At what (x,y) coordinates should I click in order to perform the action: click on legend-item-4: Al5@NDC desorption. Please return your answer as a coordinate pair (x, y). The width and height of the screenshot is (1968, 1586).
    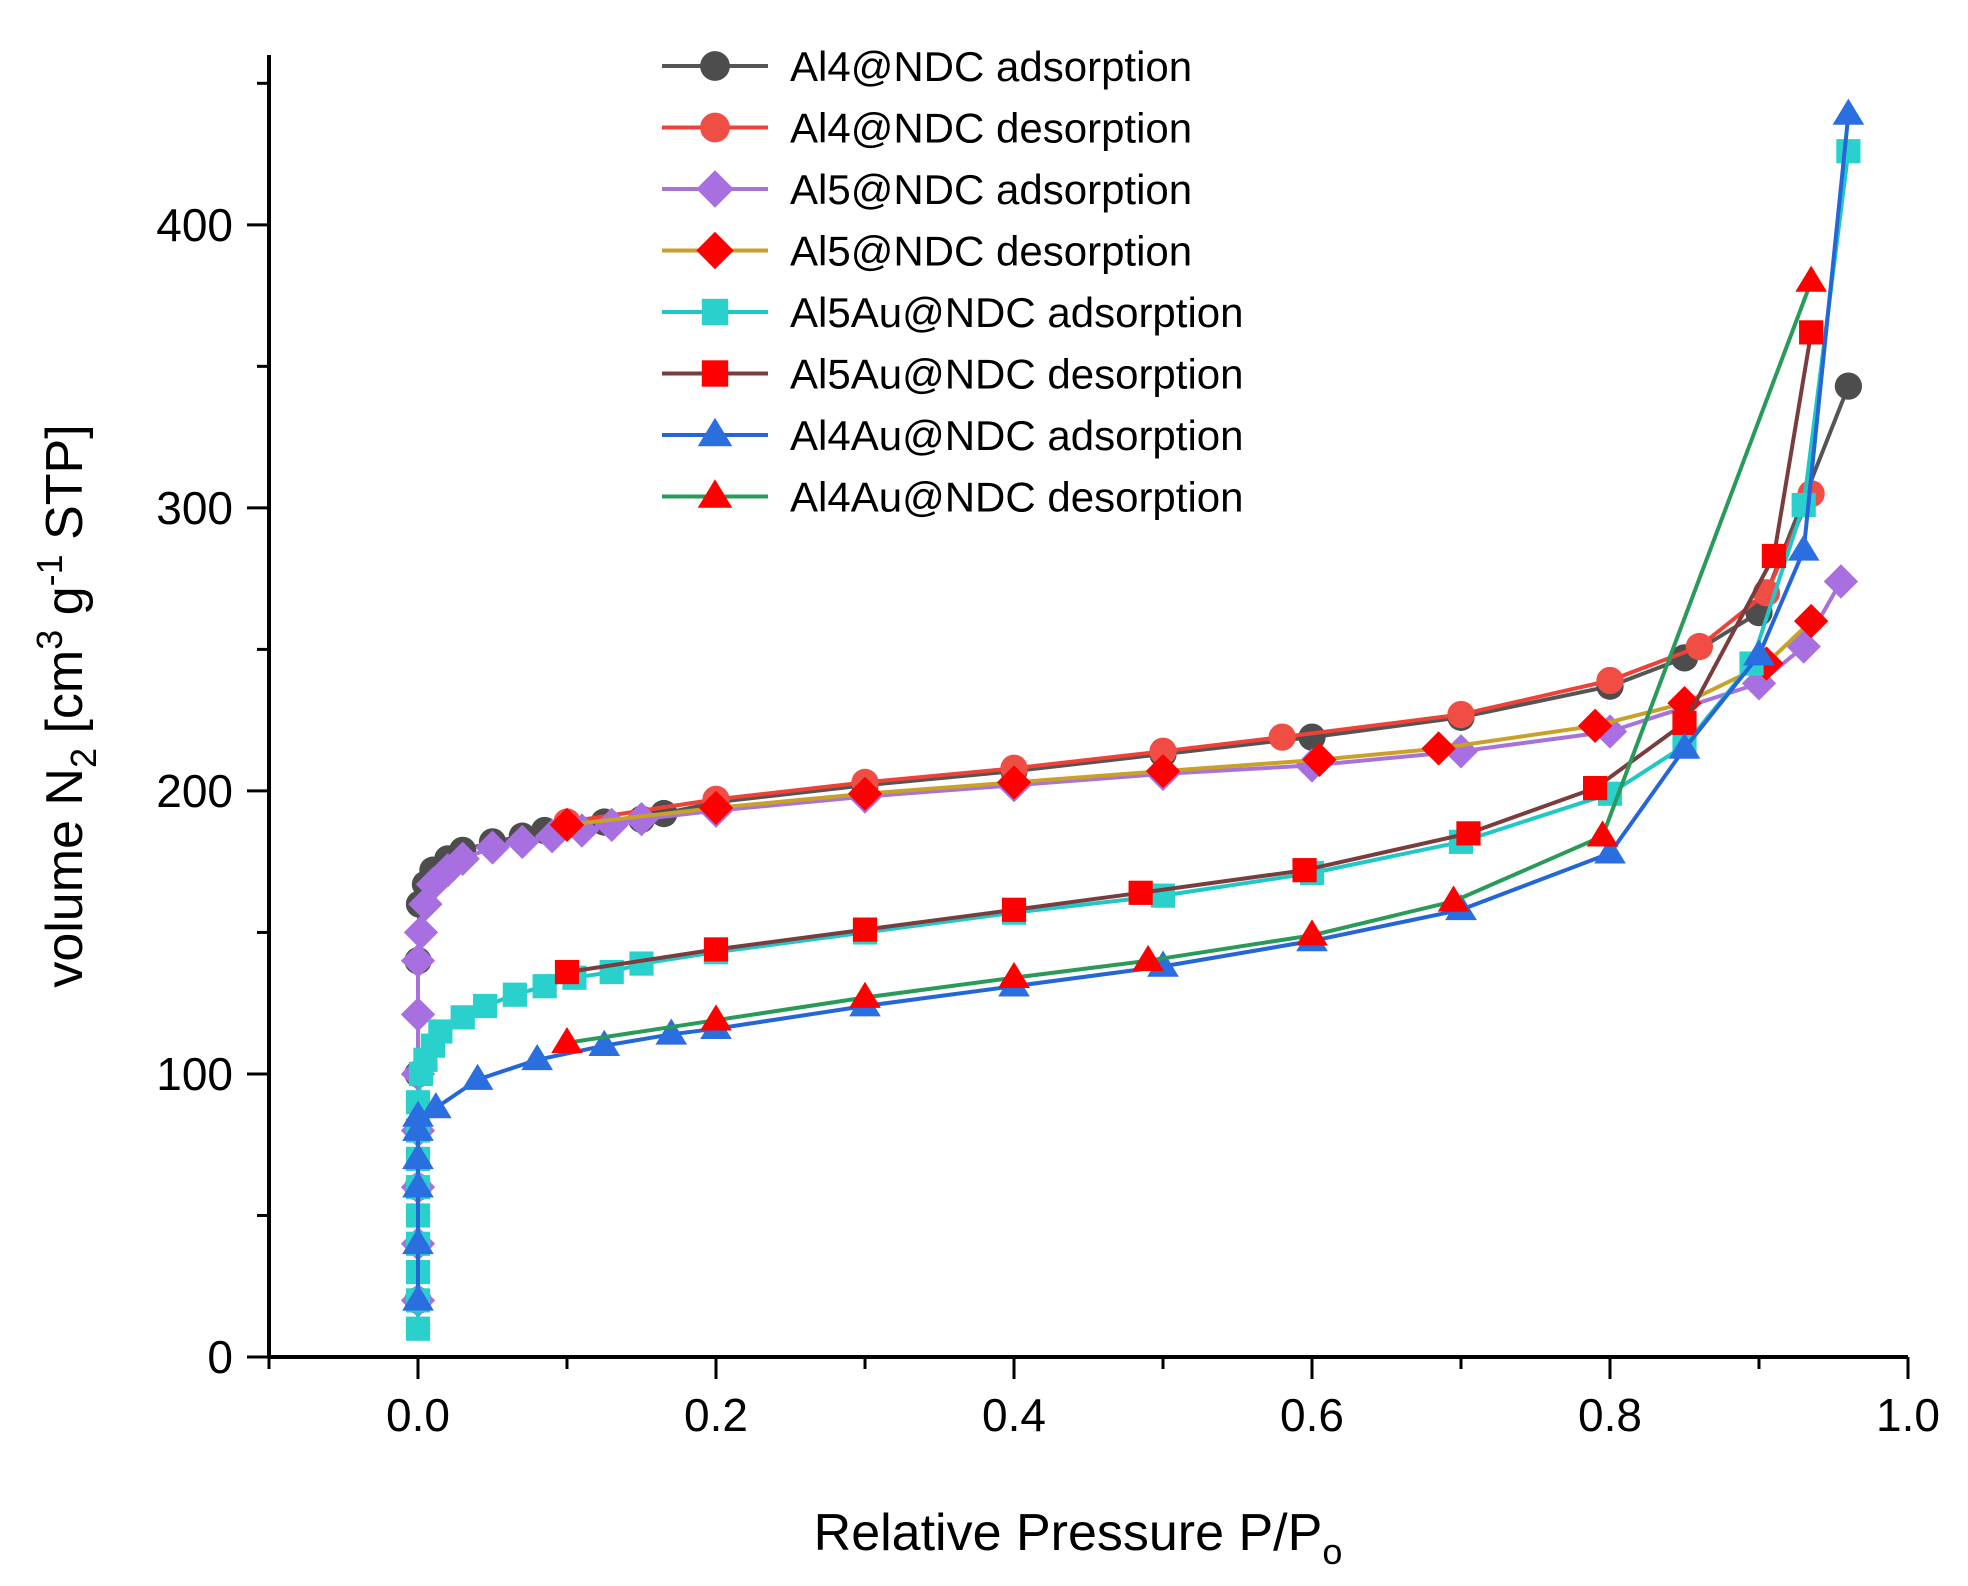
    Looking at the image, I should click on (927, 251).